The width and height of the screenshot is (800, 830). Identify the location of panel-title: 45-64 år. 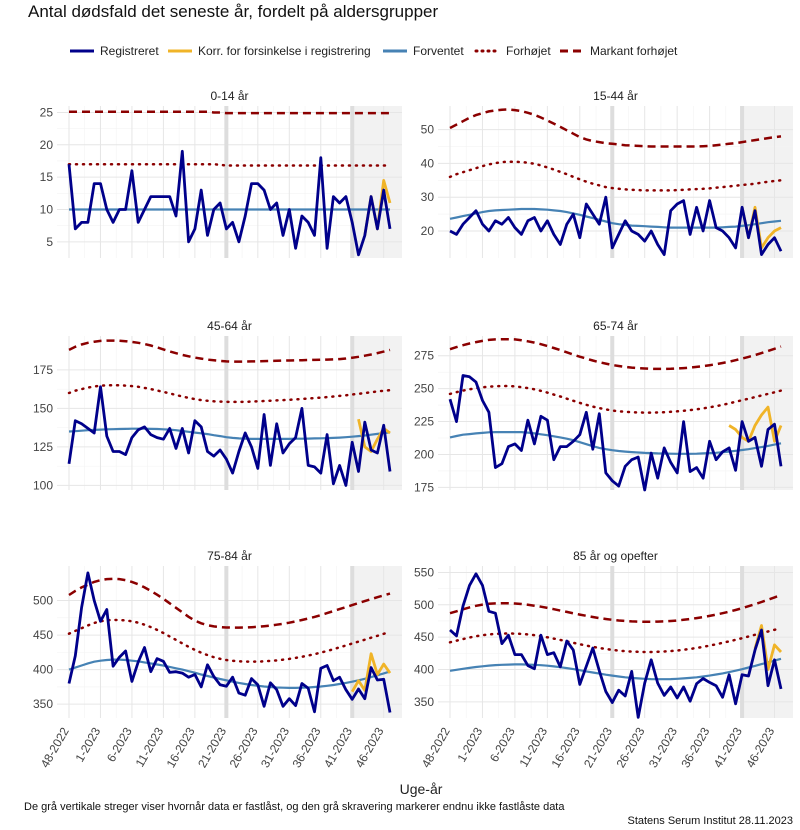
(229, 326).